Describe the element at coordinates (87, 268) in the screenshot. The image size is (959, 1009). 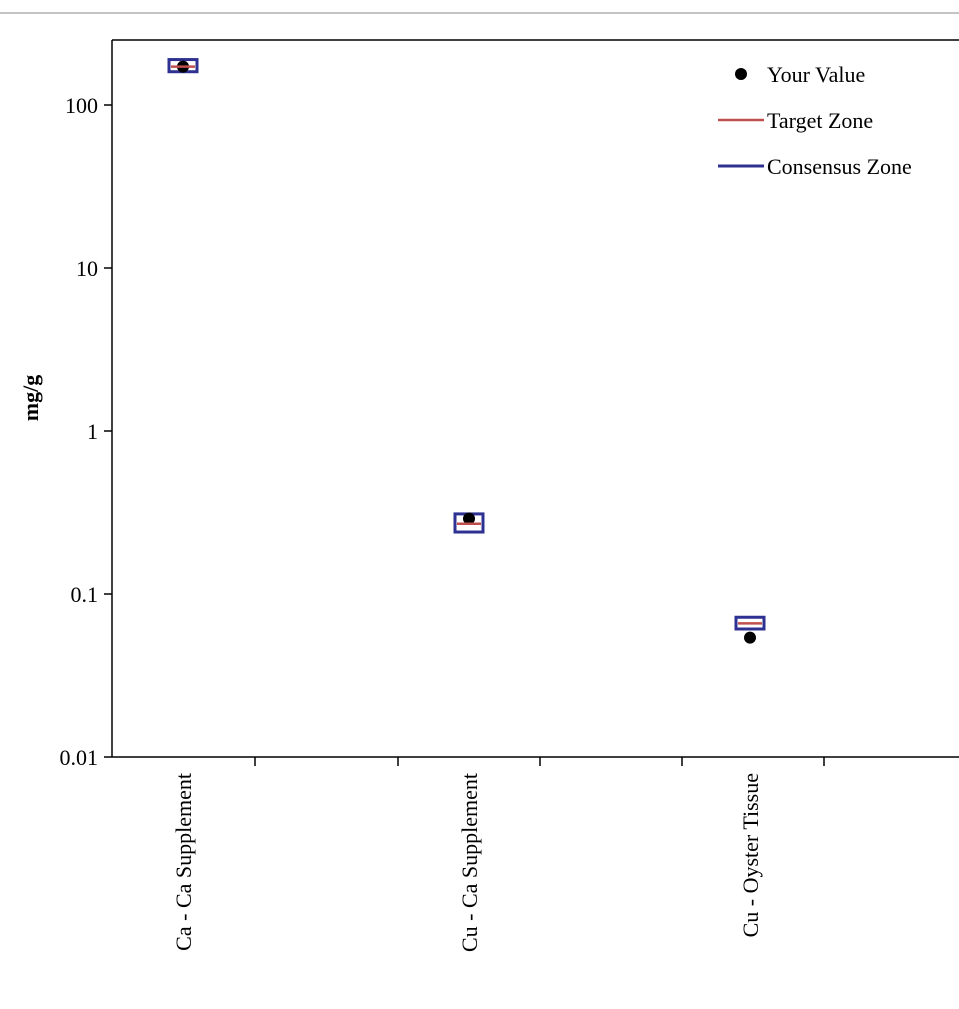
I see `y-tick-label: 10` at that location.